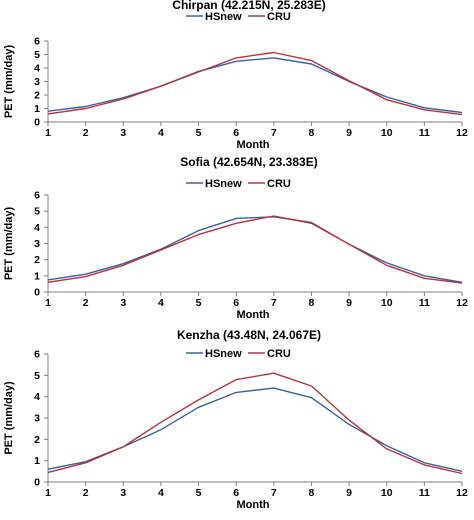 The image size is (474, 520). What do you see at coordinates (249, 335) in the screenshot?
I see `chart-title: Kenzha (43.48N, 24.067E)` at bounding box center [249, 335].